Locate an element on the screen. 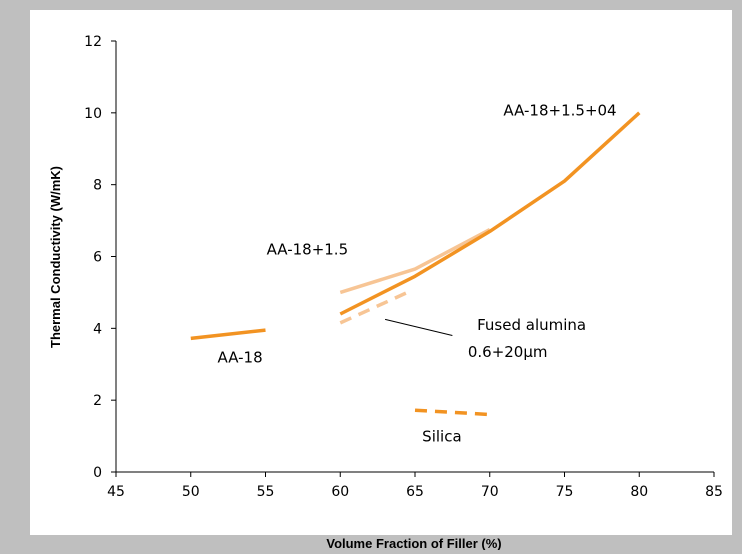 The height and width of the screenshot is (554, 742). y-tick-label: 2 is located at coordinates (97, 401).